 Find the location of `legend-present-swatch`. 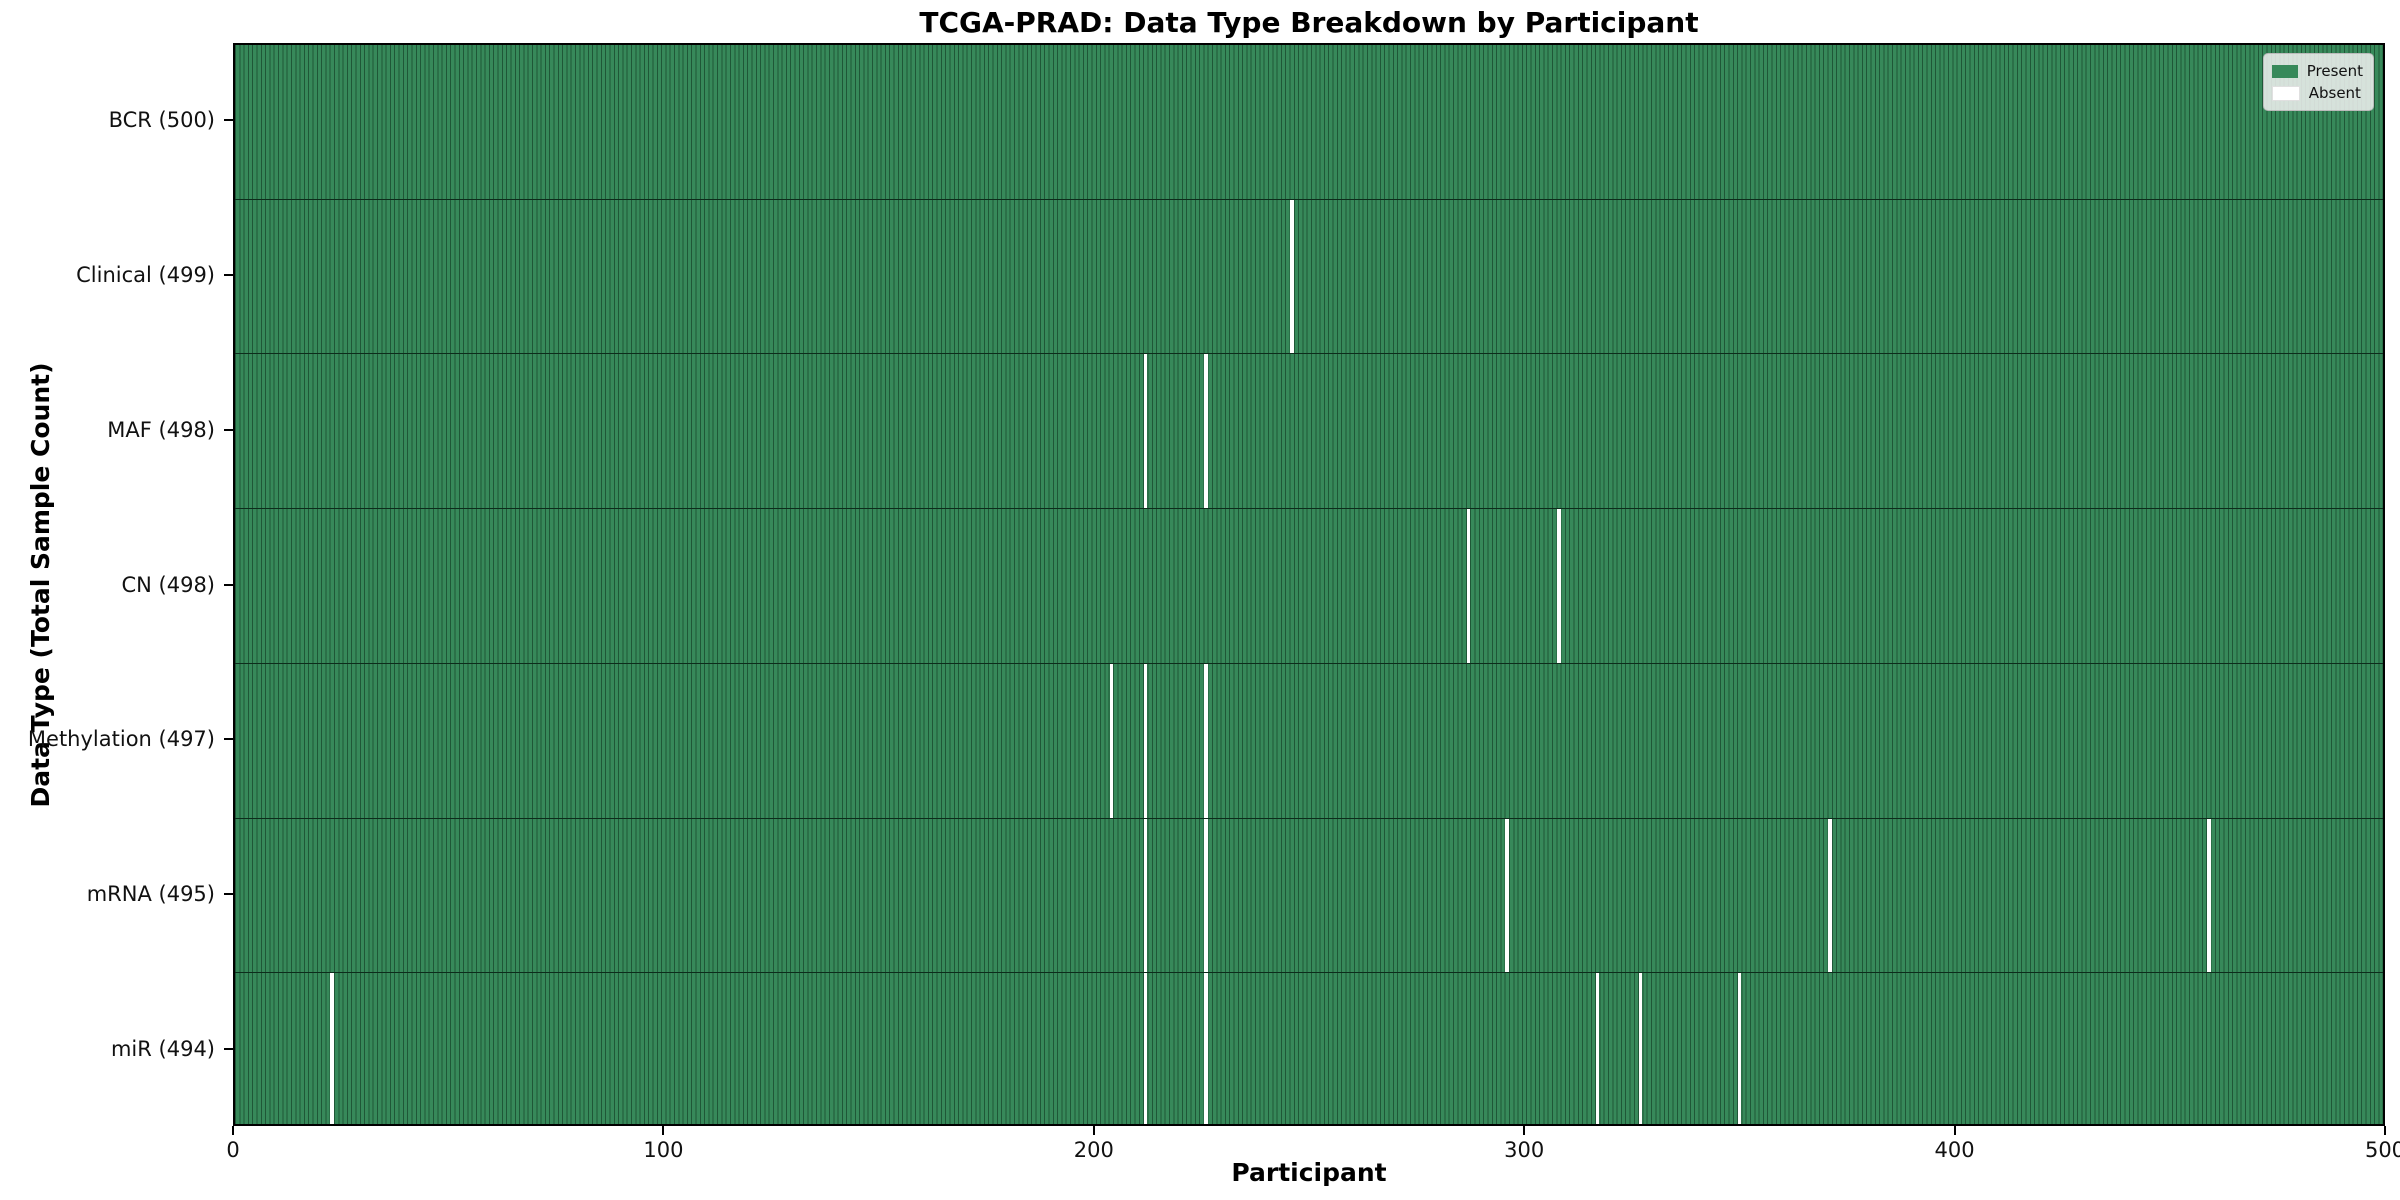

legend-present-swatch is located at coordinates (2284, 71).